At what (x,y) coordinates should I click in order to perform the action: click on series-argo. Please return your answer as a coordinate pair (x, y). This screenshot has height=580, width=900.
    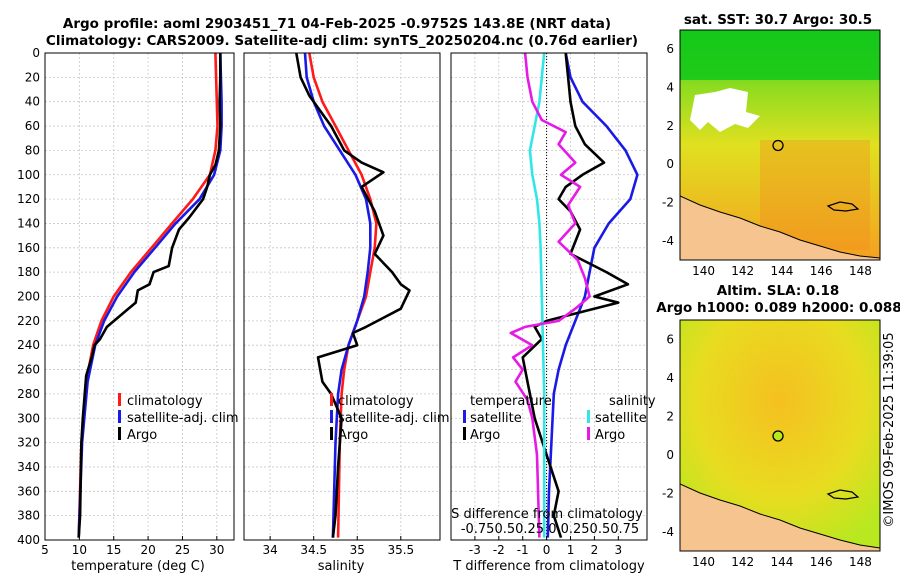
    Looking at the image, I should click on (149, 295).